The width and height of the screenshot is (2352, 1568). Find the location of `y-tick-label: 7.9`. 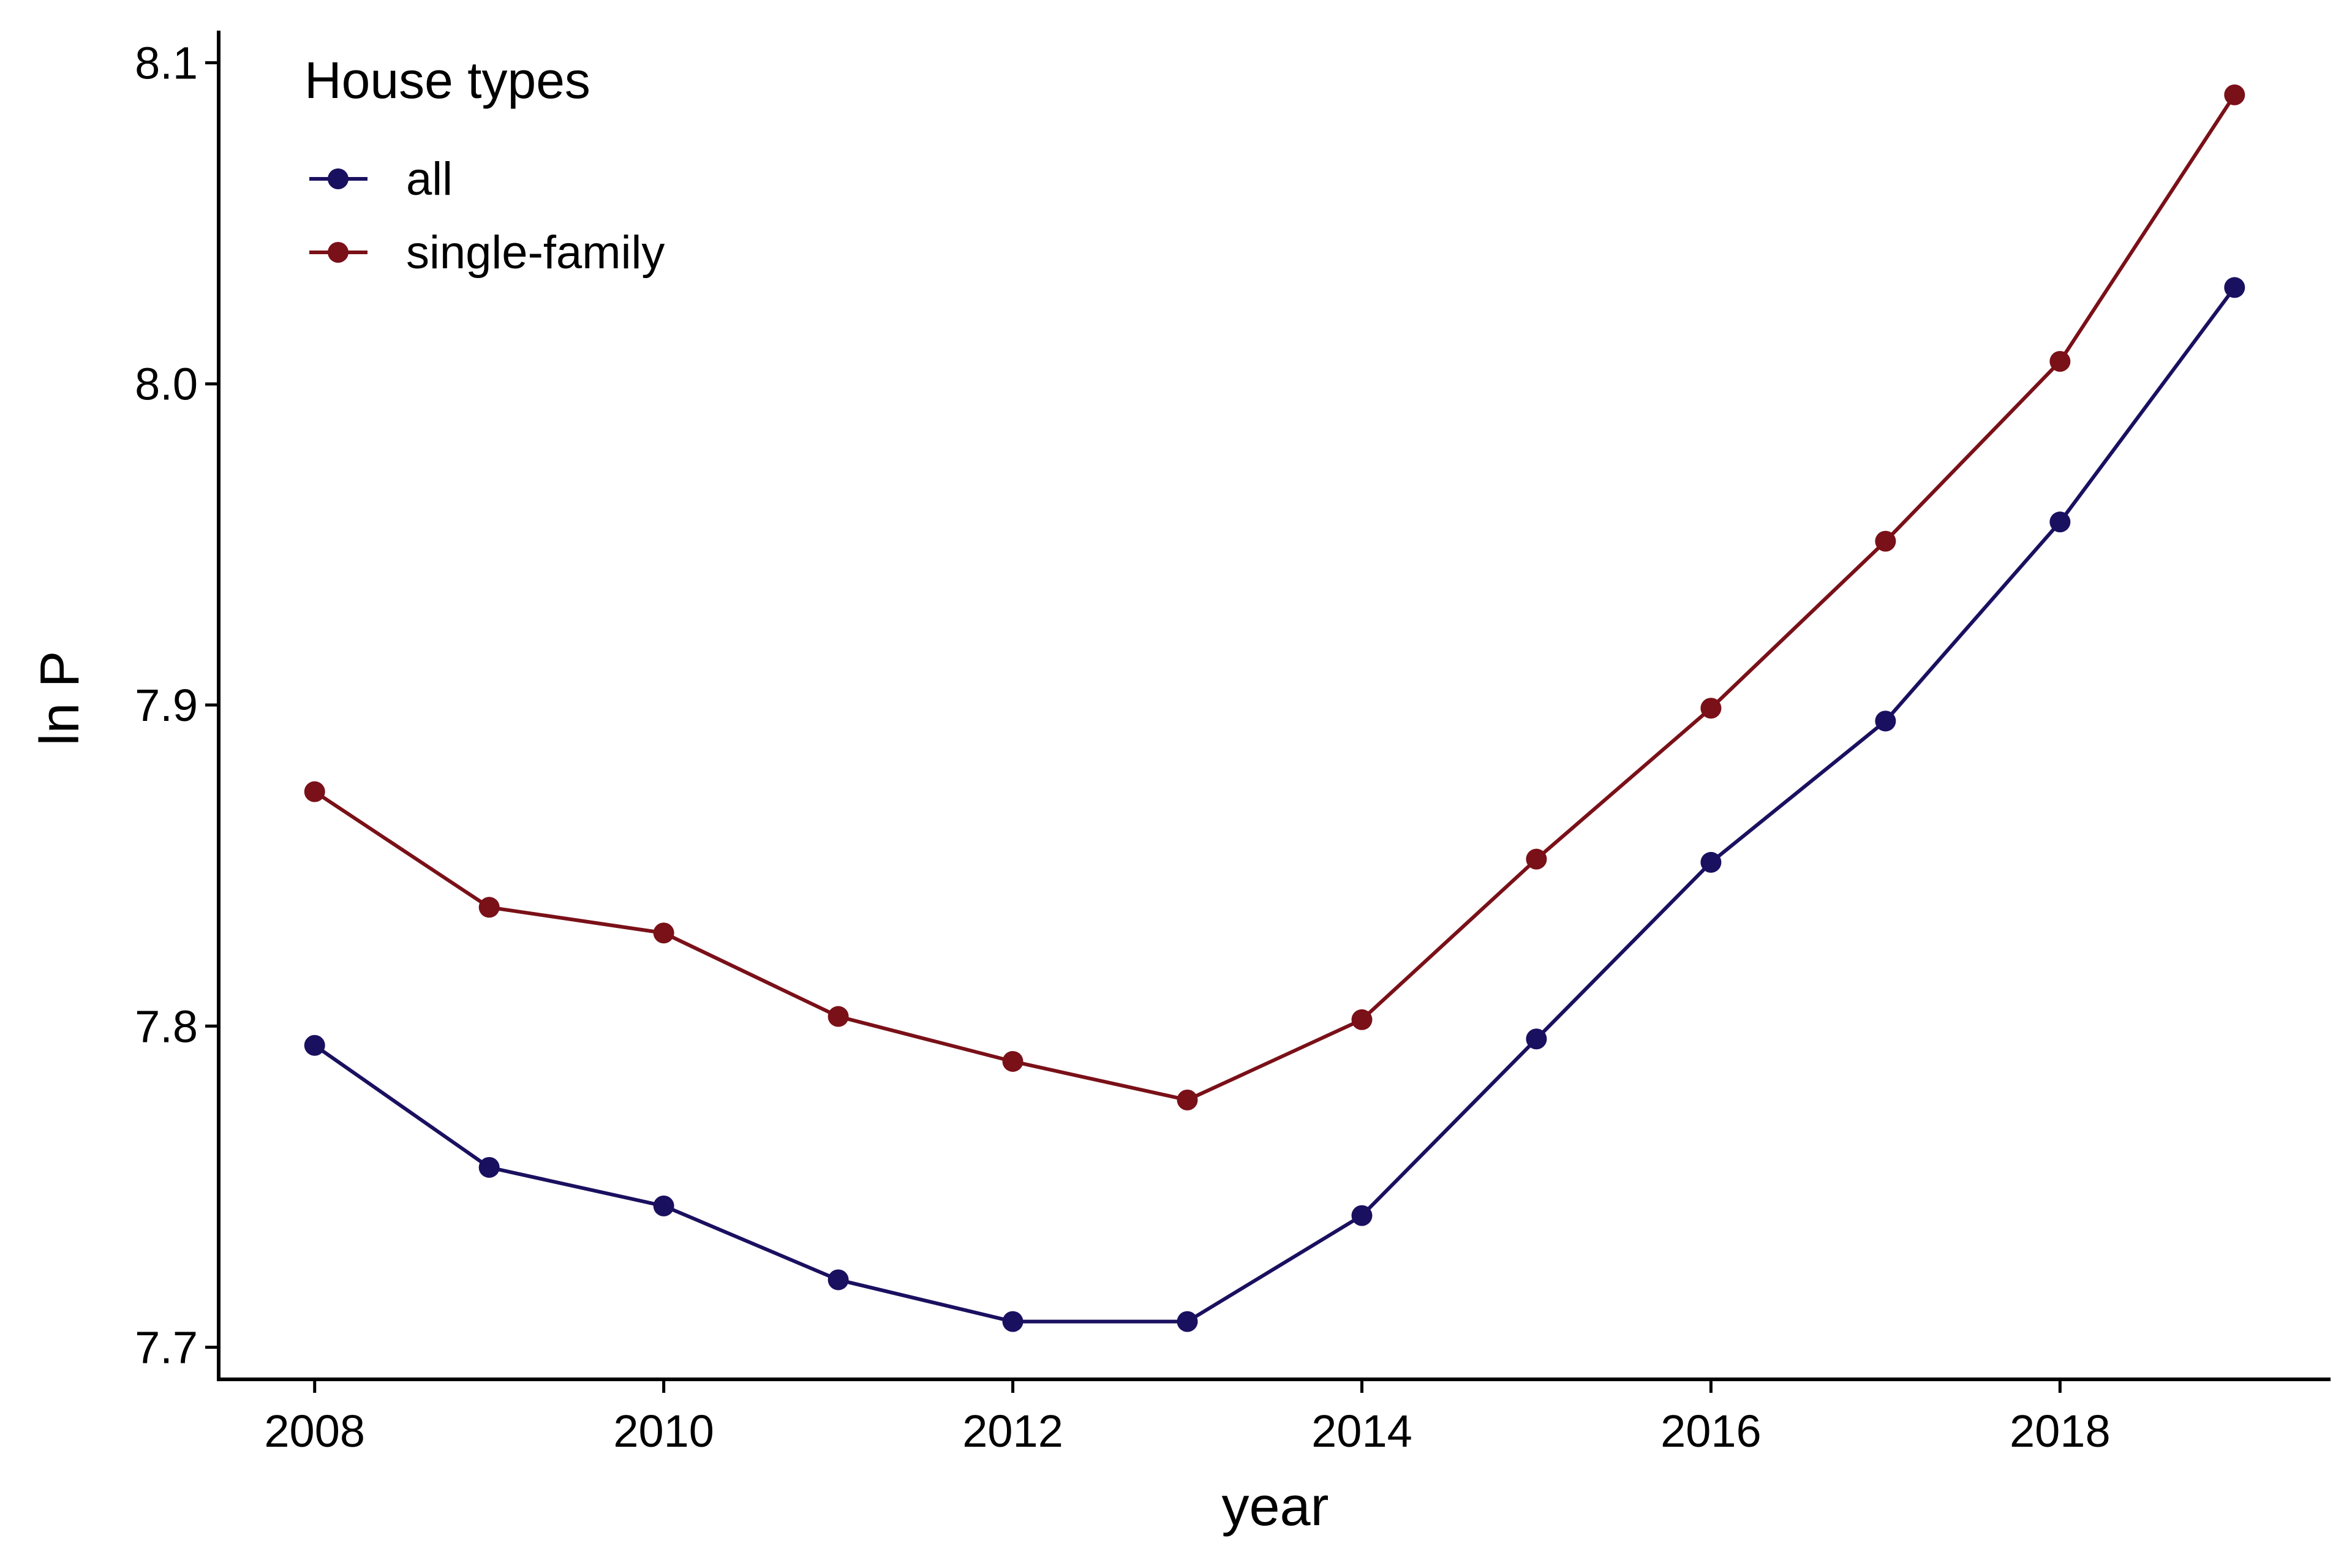

y-tick-label: 7.9 is located at coordinates (166, 706).